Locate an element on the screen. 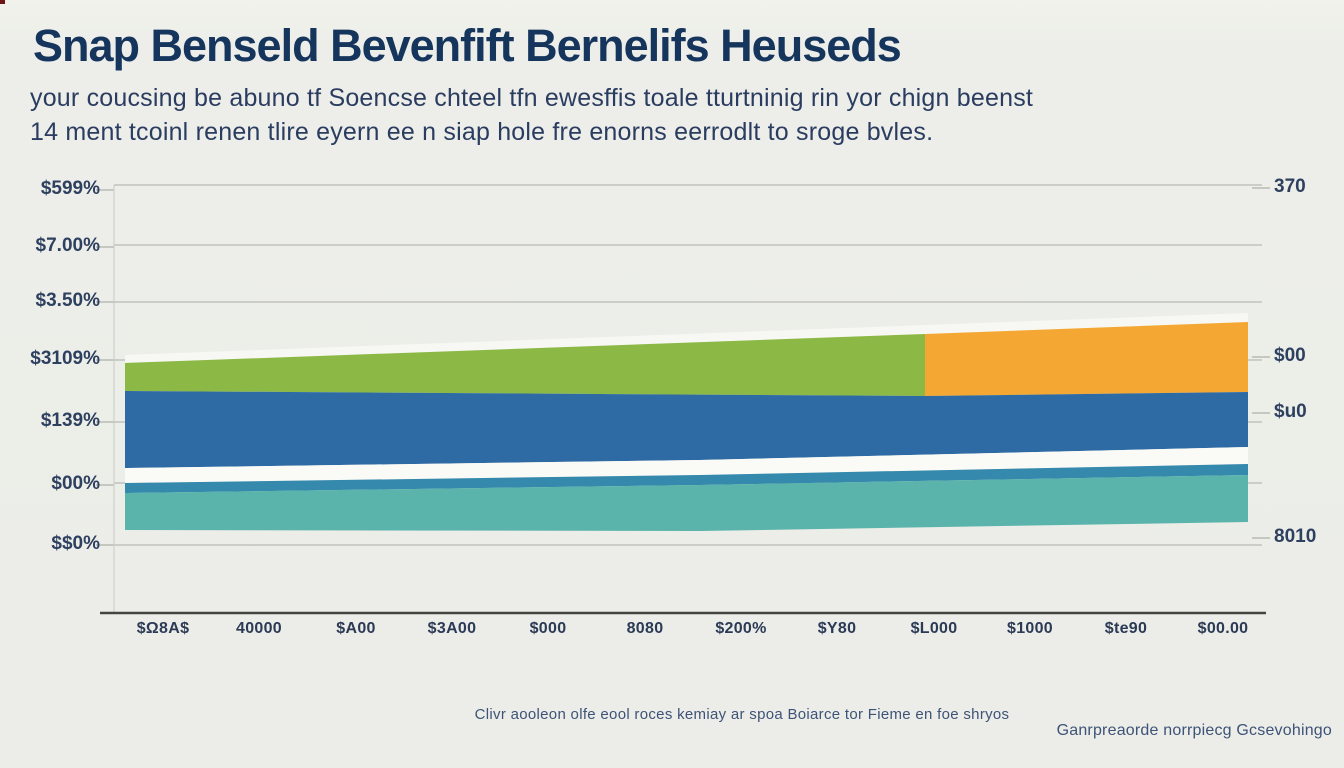  y-axis-left-tick-label: $139% is located at coordinates (70, 420).